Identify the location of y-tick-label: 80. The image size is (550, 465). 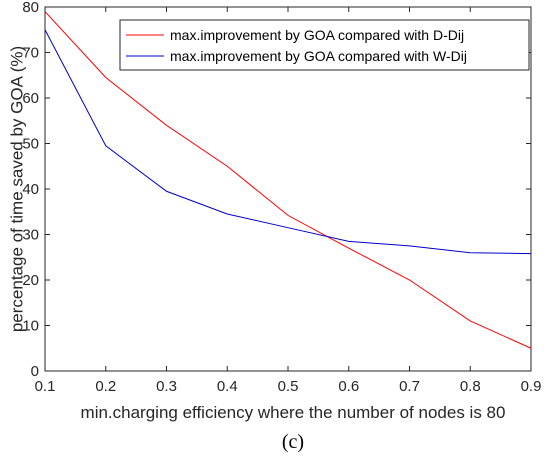
(30, 8).